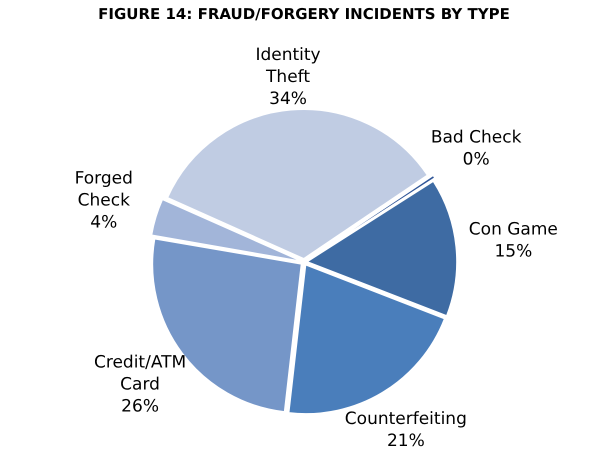 The height and width of the screenshot is (474, 608). Describe the element at coordinates (140, 373) in the screenshot. I see `slice-label: Credit/ATM Card` at that location.